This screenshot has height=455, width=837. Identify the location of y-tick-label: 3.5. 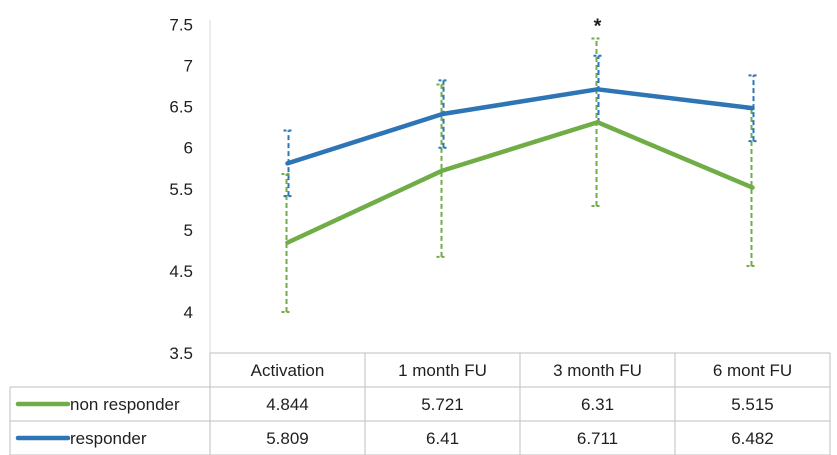
(181, 353).